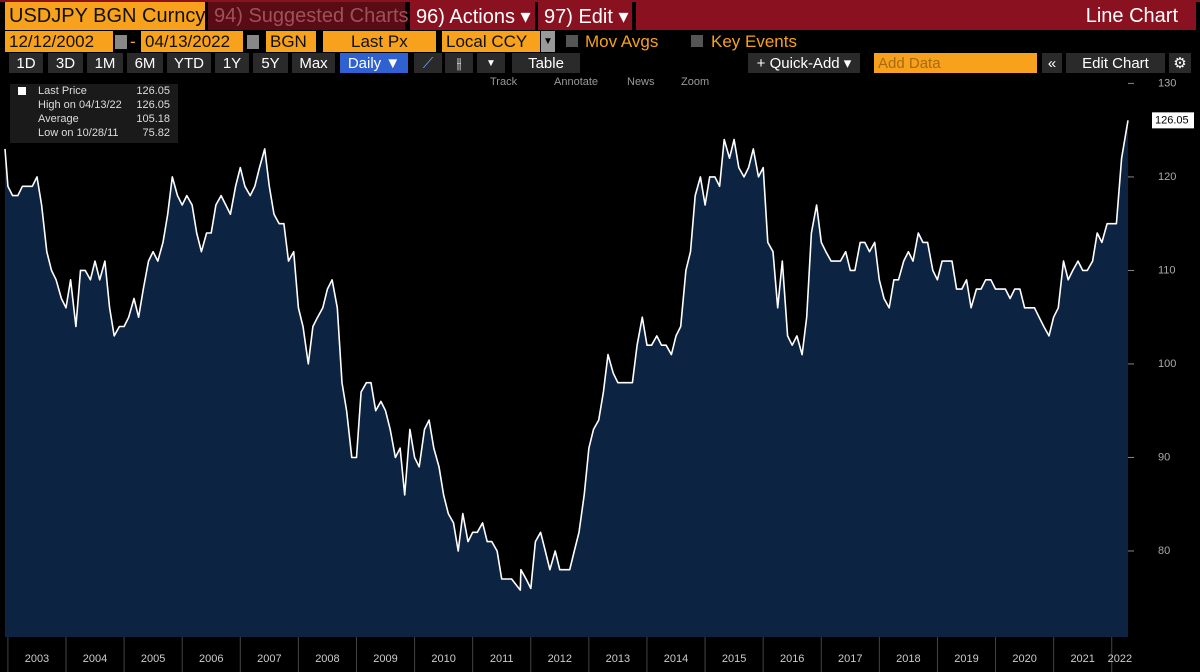 The width and height of the screenshot is (1200, 672). I want to click on tool-button: News, so click(641, 82).